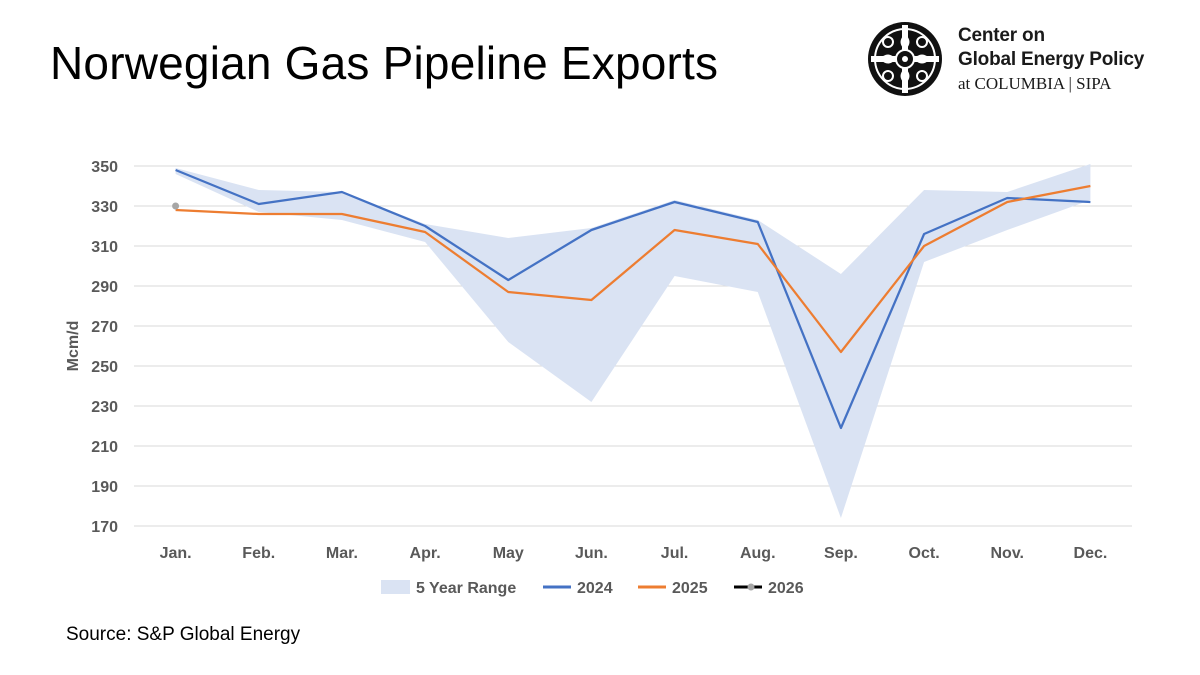 The height and width of the screenshot is (675, 1200). I want to click on brand-line1: Center on, so click(1001, 35).